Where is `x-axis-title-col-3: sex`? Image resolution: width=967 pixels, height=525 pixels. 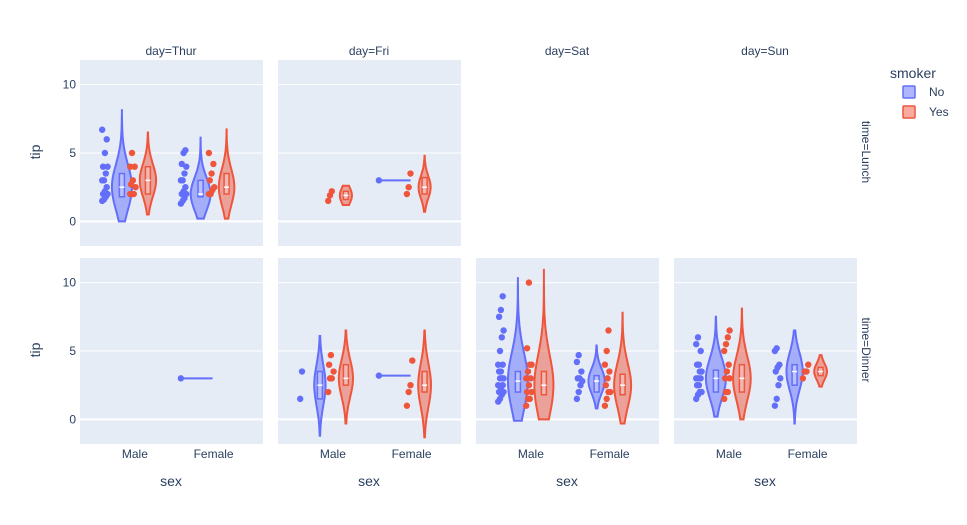 x-axis-title-col-3: sex is located at coordinates (567, 481).